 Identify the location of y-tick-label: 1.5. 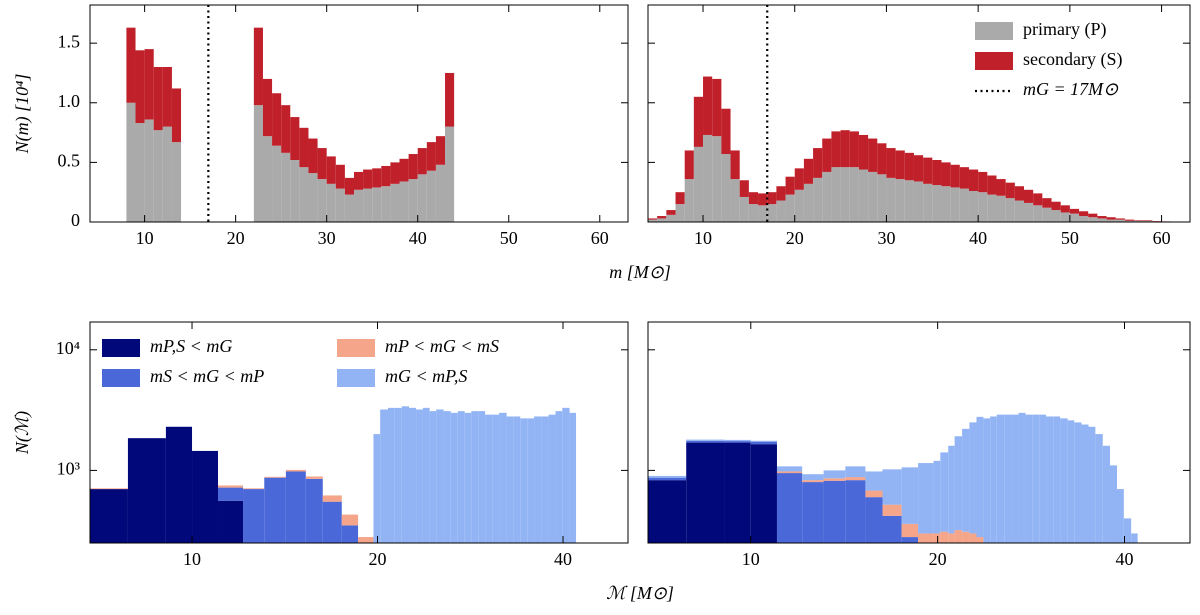
(69, 41).